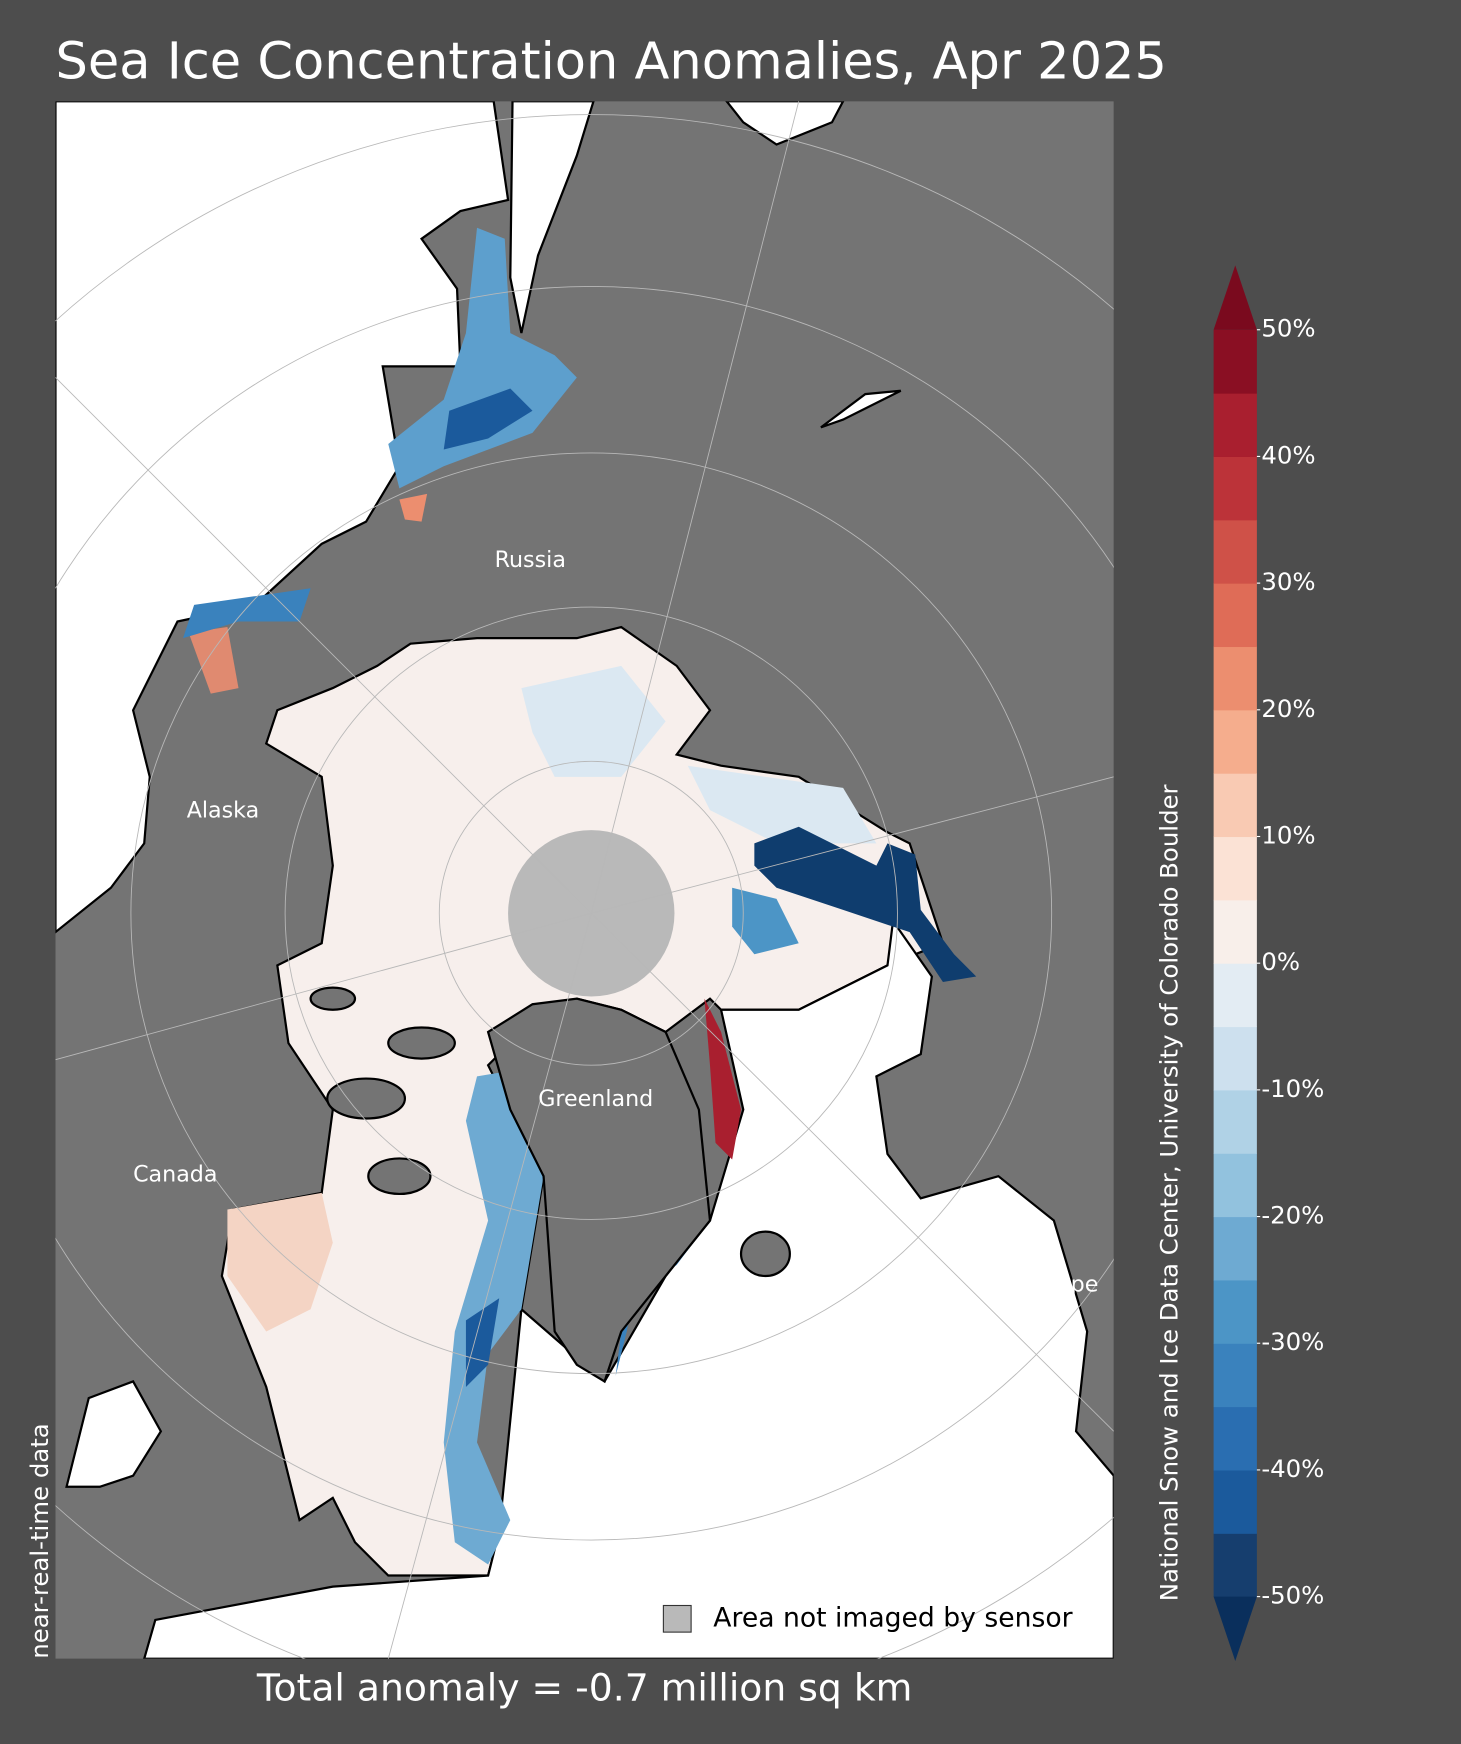 The image size is (1461, 1744). What do you see at coordinates (595, 1099) in the screenshot?
I see `region-label: Greenland` at bounding box center [595, 1099].